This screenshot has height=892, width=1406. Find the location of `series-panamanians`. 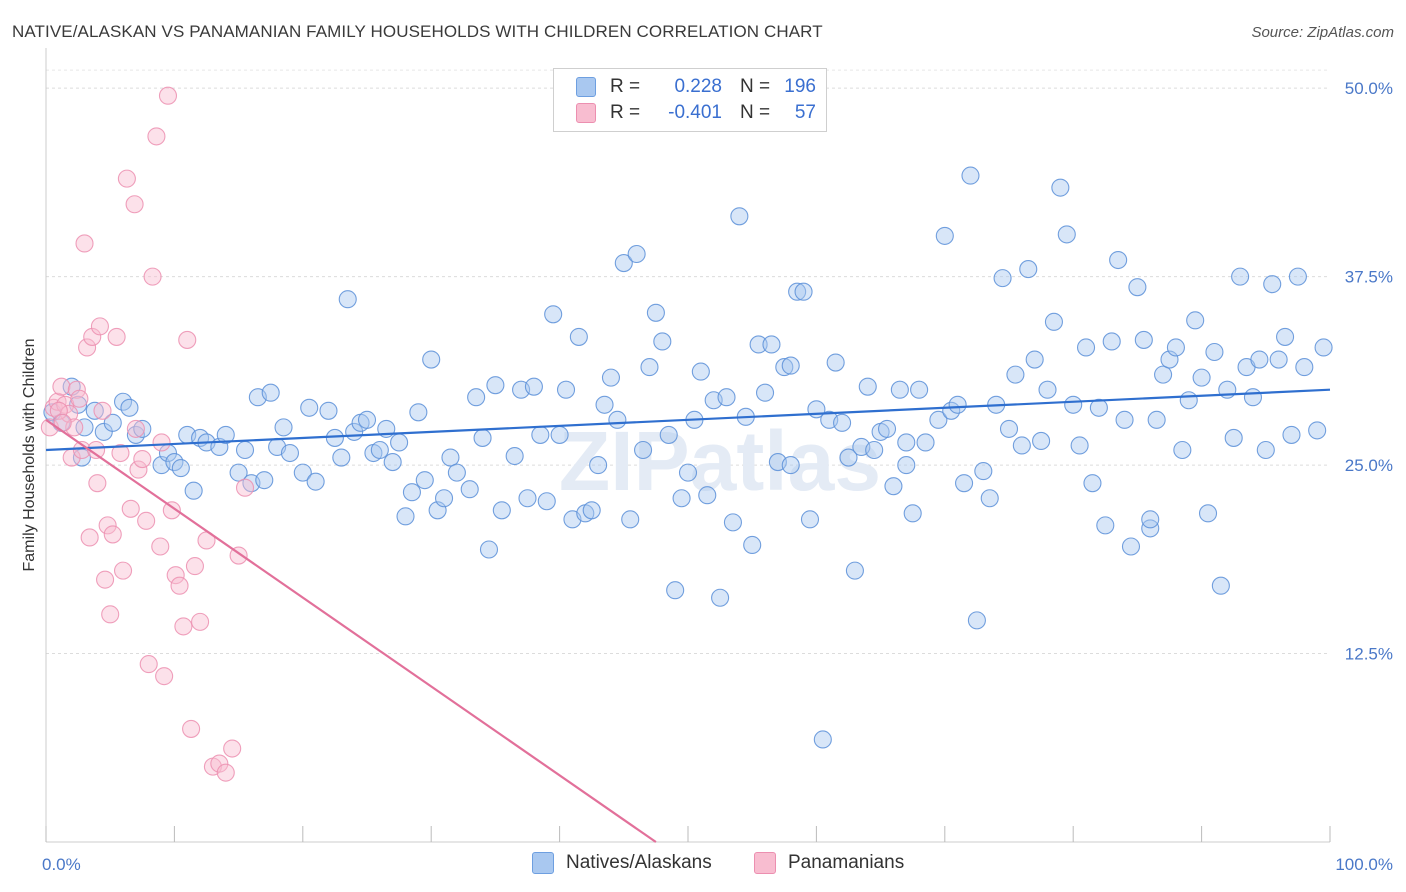

series-panamanians is located at coordinates (147, 434).